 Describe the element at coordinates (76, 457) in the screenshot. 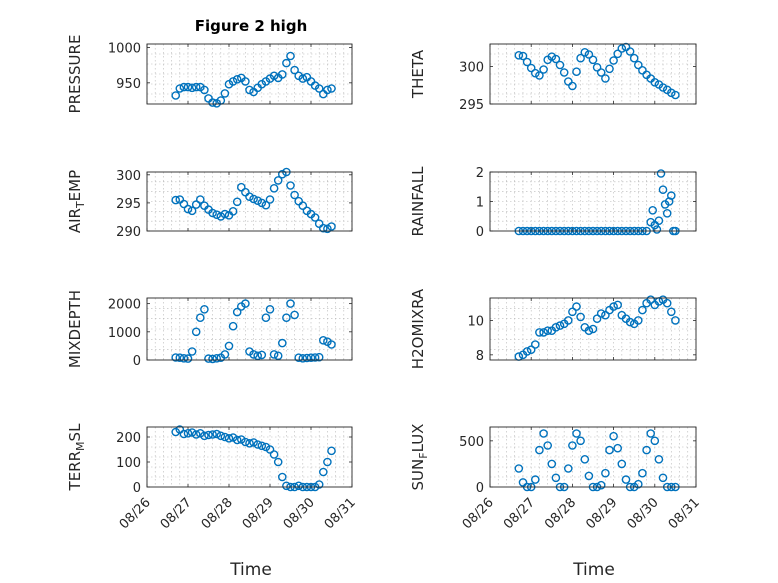

I see `y-axis-label: TERRMSL` at that location.